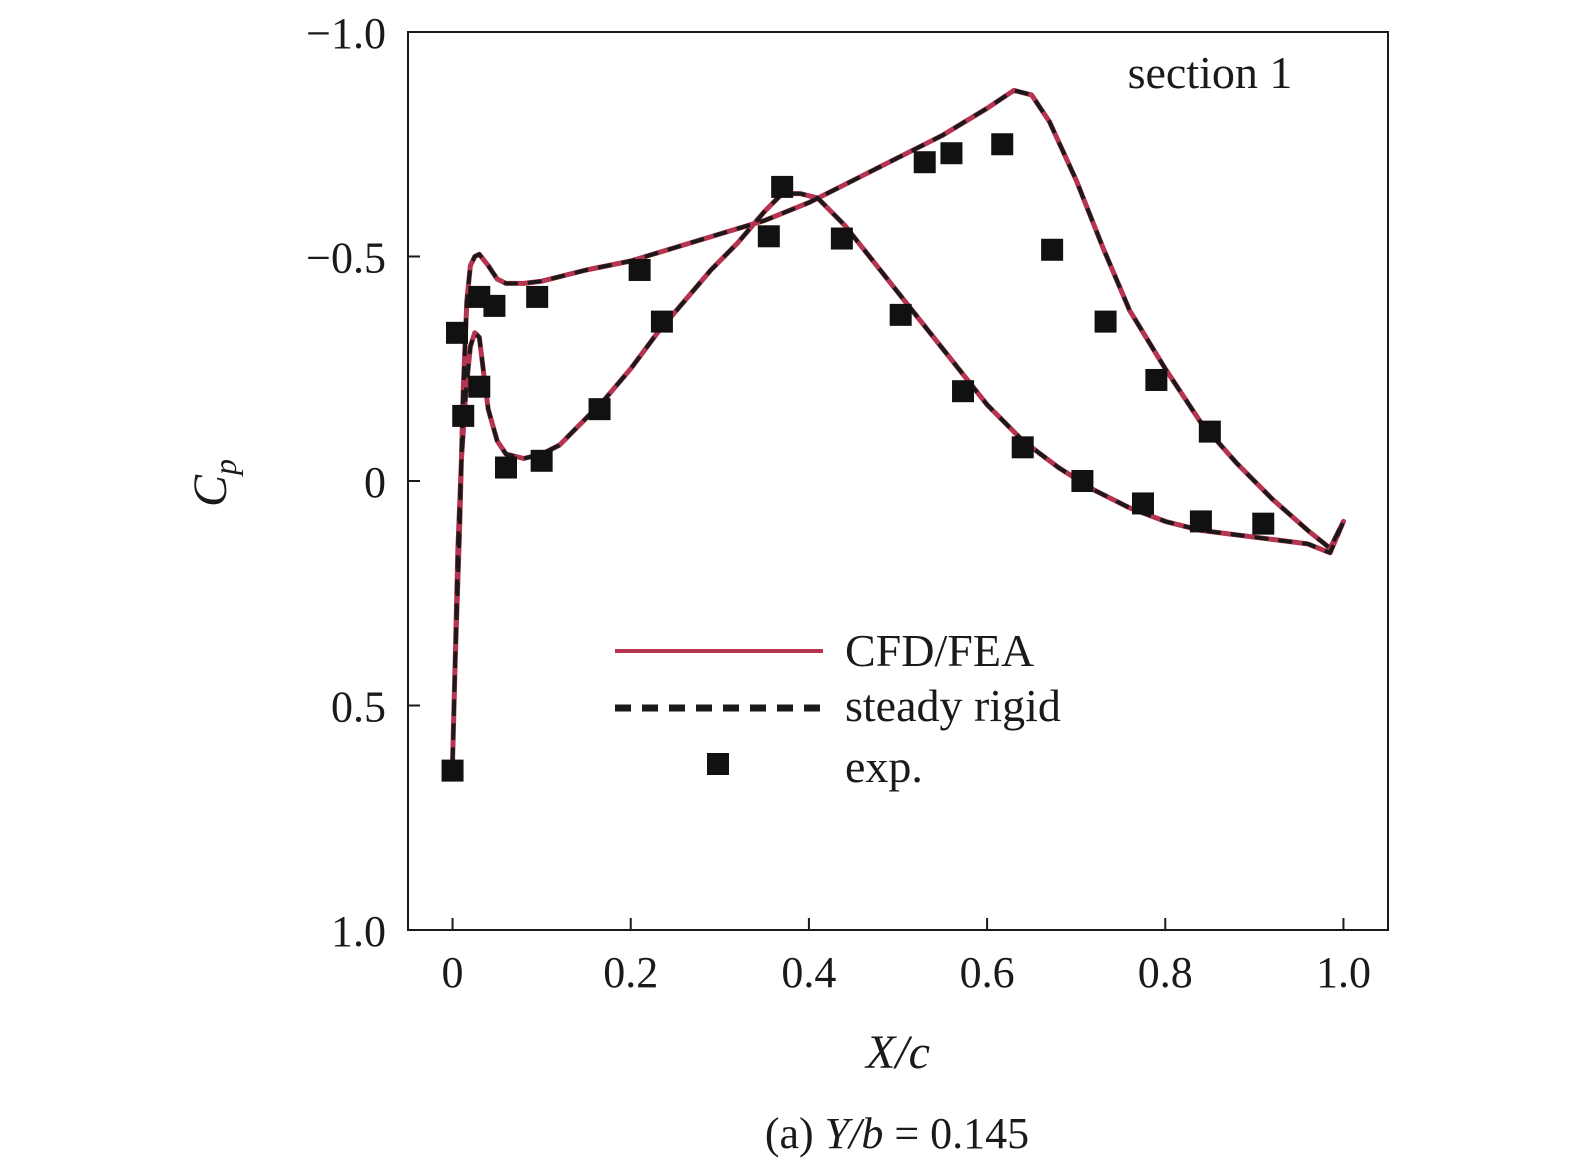 This screenshot has height=1172, width=1575. Describe the element at coordinates (346, 258) in the screenshot. I see `y-tick-label: −0.5` at that location.